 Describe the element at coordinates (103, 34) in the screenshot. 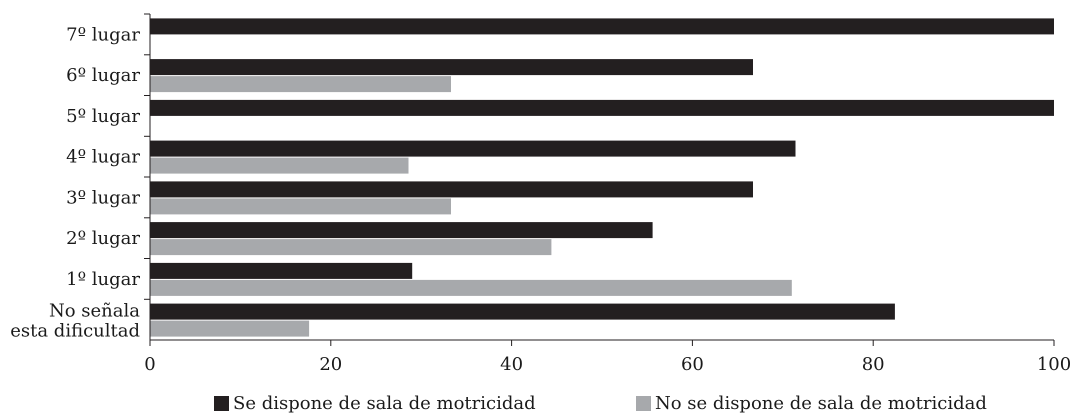

I see `category-label-0: 7º lugar` at that location.